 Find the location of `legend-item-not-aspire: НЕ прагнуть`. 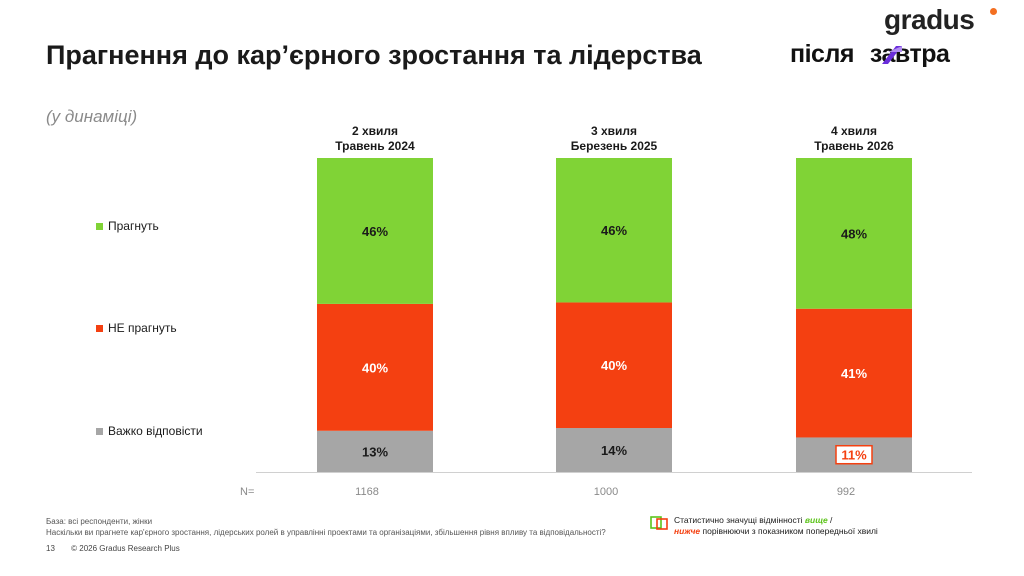

legend-item-not-aspire: НЕ прагнуть is located at coordinates (136, 328).